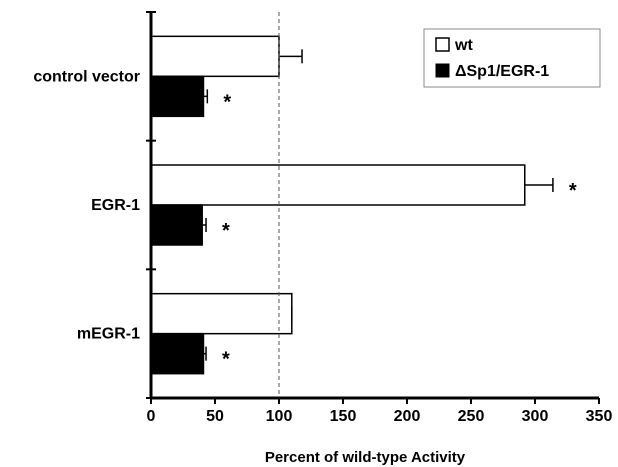 This screenshot has height=467, width=618. Describe the element at coordinates (108, 334) in the screenshot. I see `category-label-megr-1: mEGR-1` at that location.